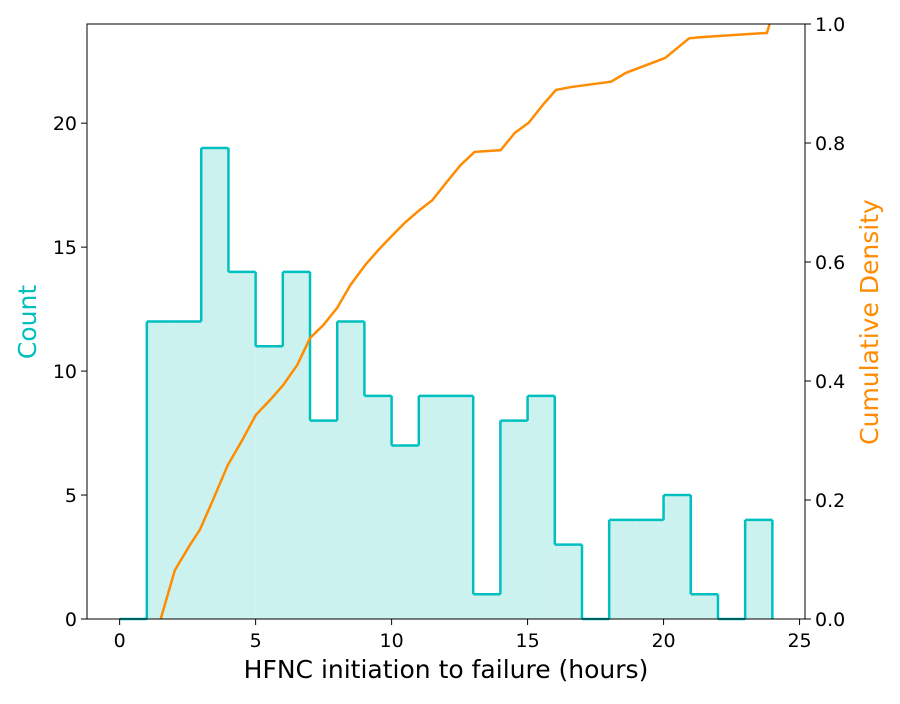 The height and width of the screenshot is (704, 900). I want to click on y2-axis-label: Cumulative Density, so click(869, 322).